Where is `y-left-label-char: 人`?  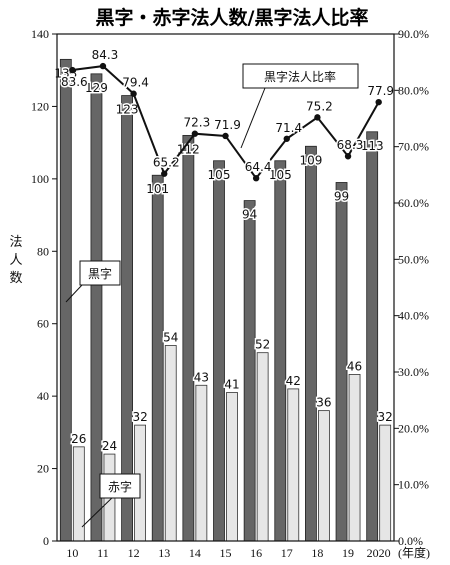 y-left-label-char: 人 is located at coordinates (15, 260).